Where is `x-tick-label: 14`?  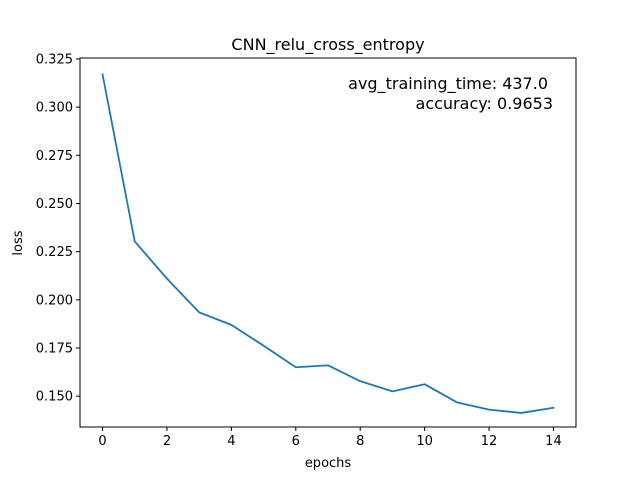 x-tick-label: 14 is located at coordinates (553, 441).